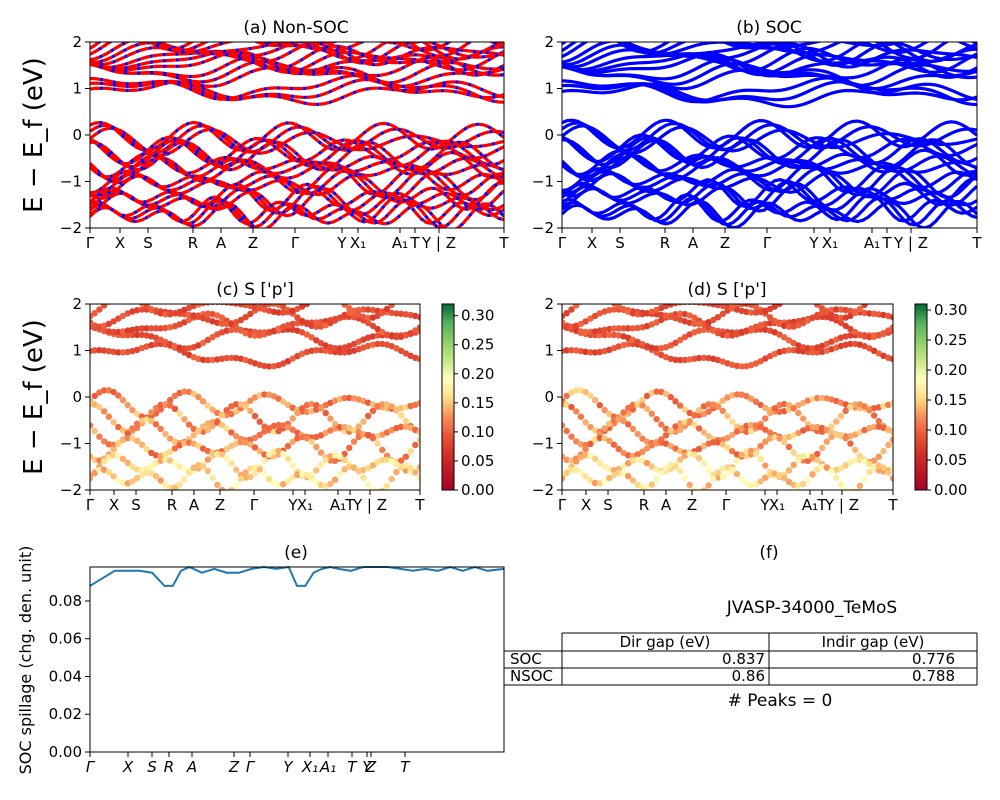 Image resolution: width=1000 pixels, height=800 pixels. I want to click on panel-a-xtick-label: T, so click(503, 243).